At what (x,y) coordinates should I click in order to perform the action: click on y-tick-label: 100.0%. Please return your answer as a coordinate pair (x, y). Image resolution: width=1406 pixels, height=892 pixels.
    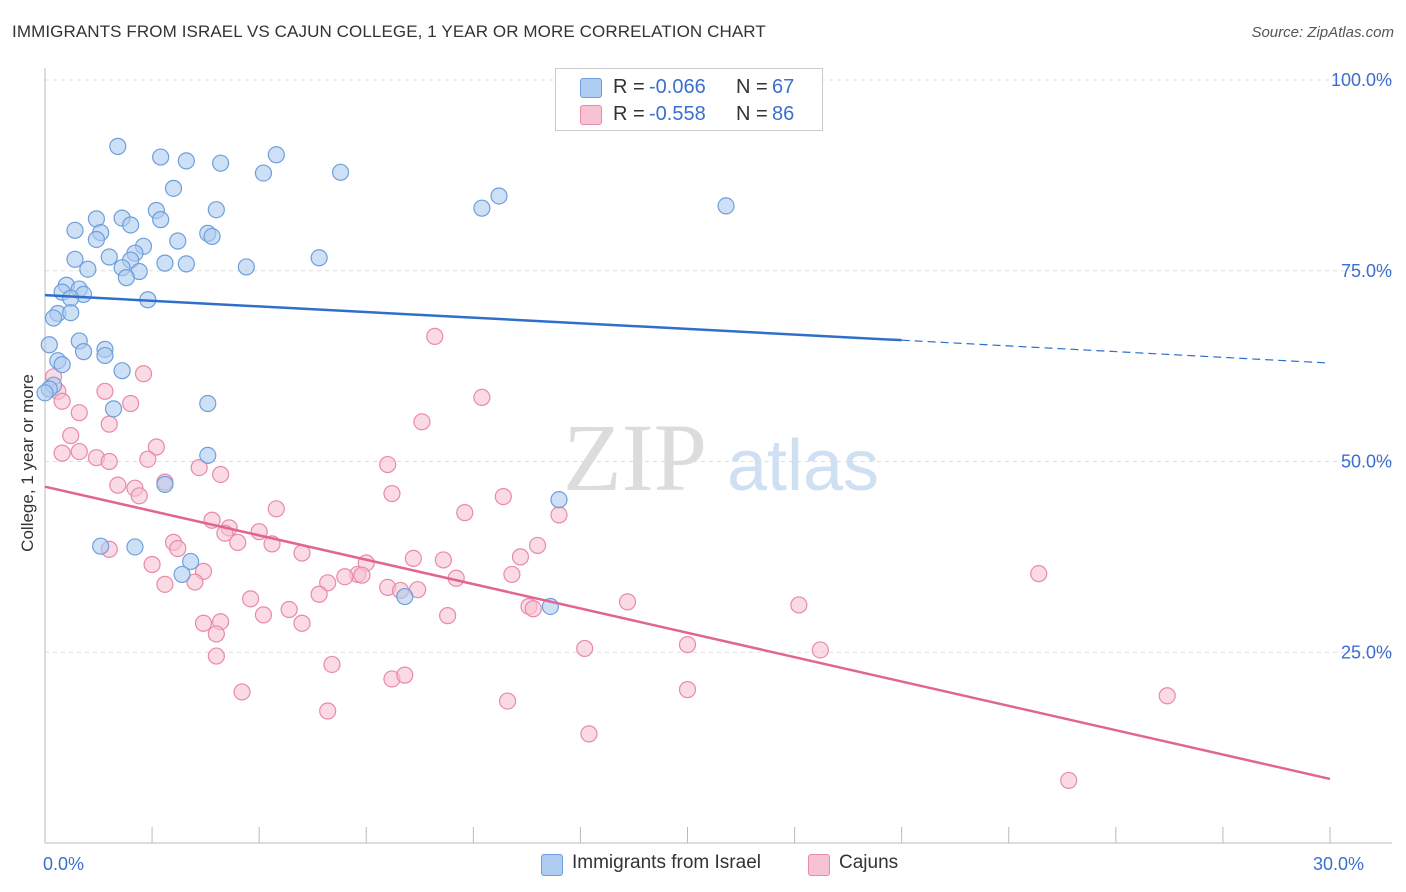
    Looking at the image, I should click on (1361, 80).